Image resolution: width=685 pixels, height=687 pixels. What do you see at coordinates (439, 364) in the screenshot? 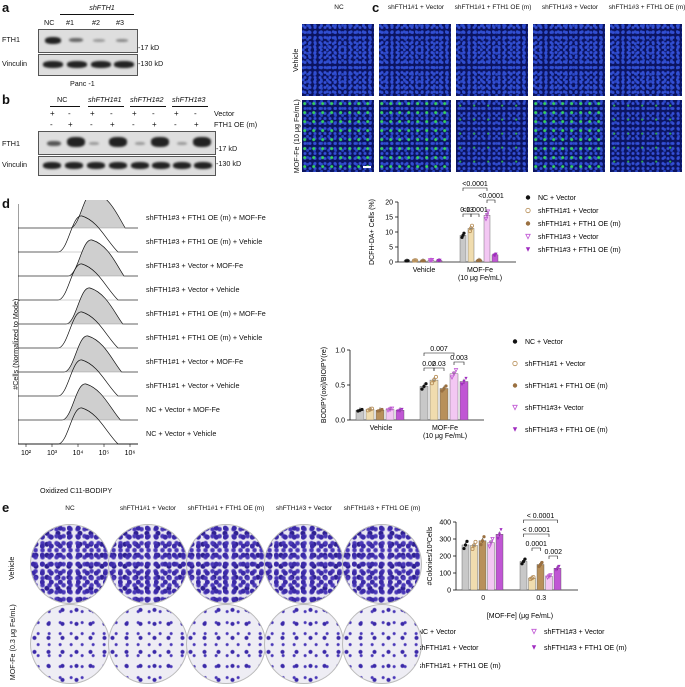
I see `p-value-label: 0.03` at bounding box center [439, 364].